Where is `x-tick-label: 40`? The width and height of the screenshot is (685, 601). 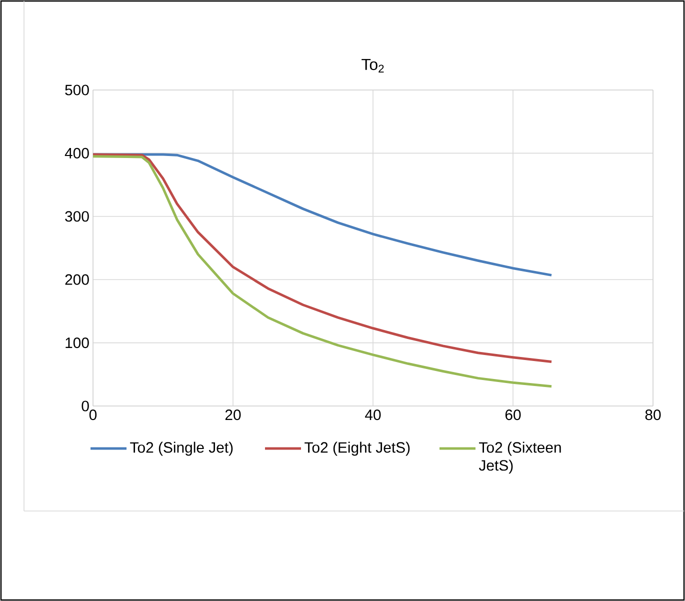 x-tick-label: 40 is located at coordinates (373, 415).